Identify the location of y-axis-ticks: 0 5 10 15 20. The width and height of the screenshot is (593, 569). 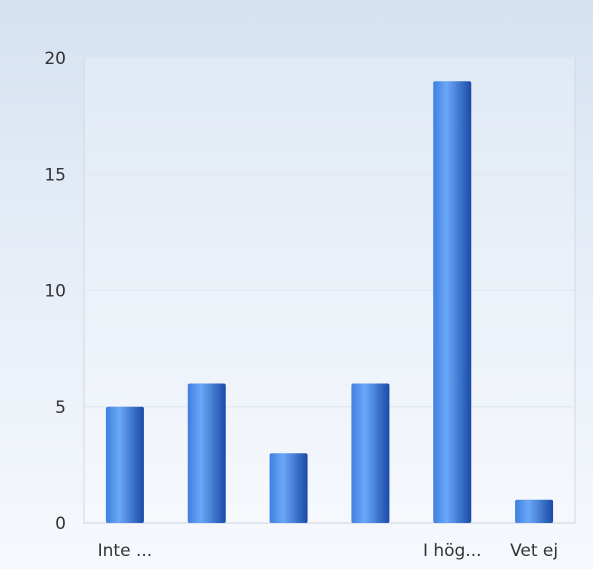
(55, 291).